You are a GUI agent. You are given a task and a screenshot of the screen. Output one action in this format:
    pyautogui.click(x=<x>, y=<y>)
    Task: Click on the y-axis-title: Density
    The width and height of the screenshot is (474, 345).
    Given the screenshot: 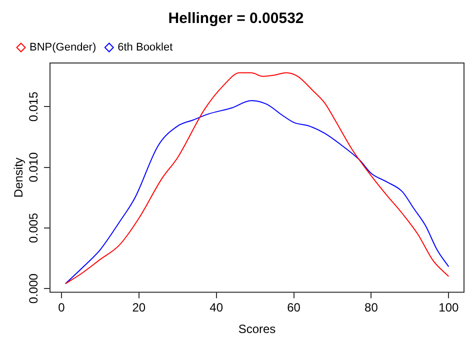 What is the action you would take?
    pyautogui.click(x=19, y=178)
    